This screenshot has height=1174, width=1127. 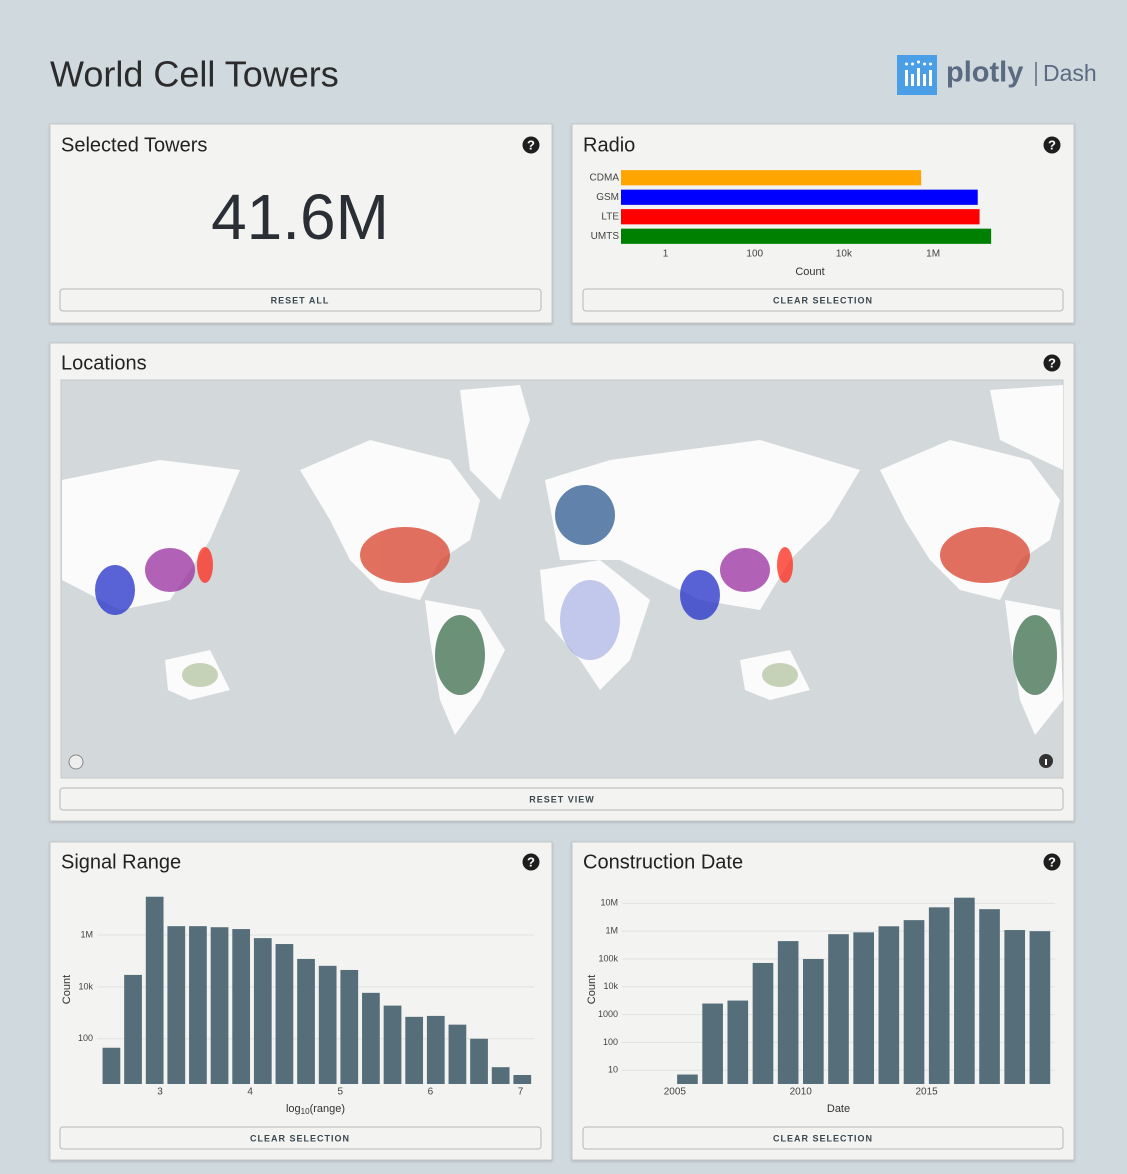 I want to click on x-tick-label: 2005, so click(x=675, y=1092).